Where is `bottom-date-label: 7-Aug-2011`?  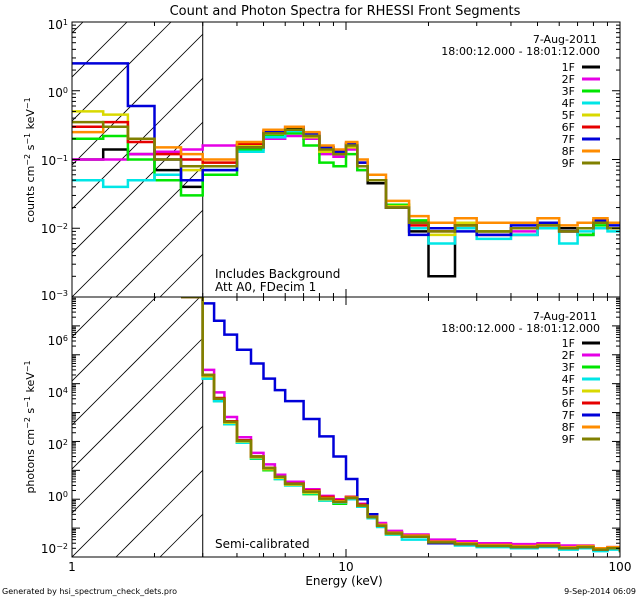
bottom-date-label: 7-Aug-2011 is located at coordinates (565, 316).